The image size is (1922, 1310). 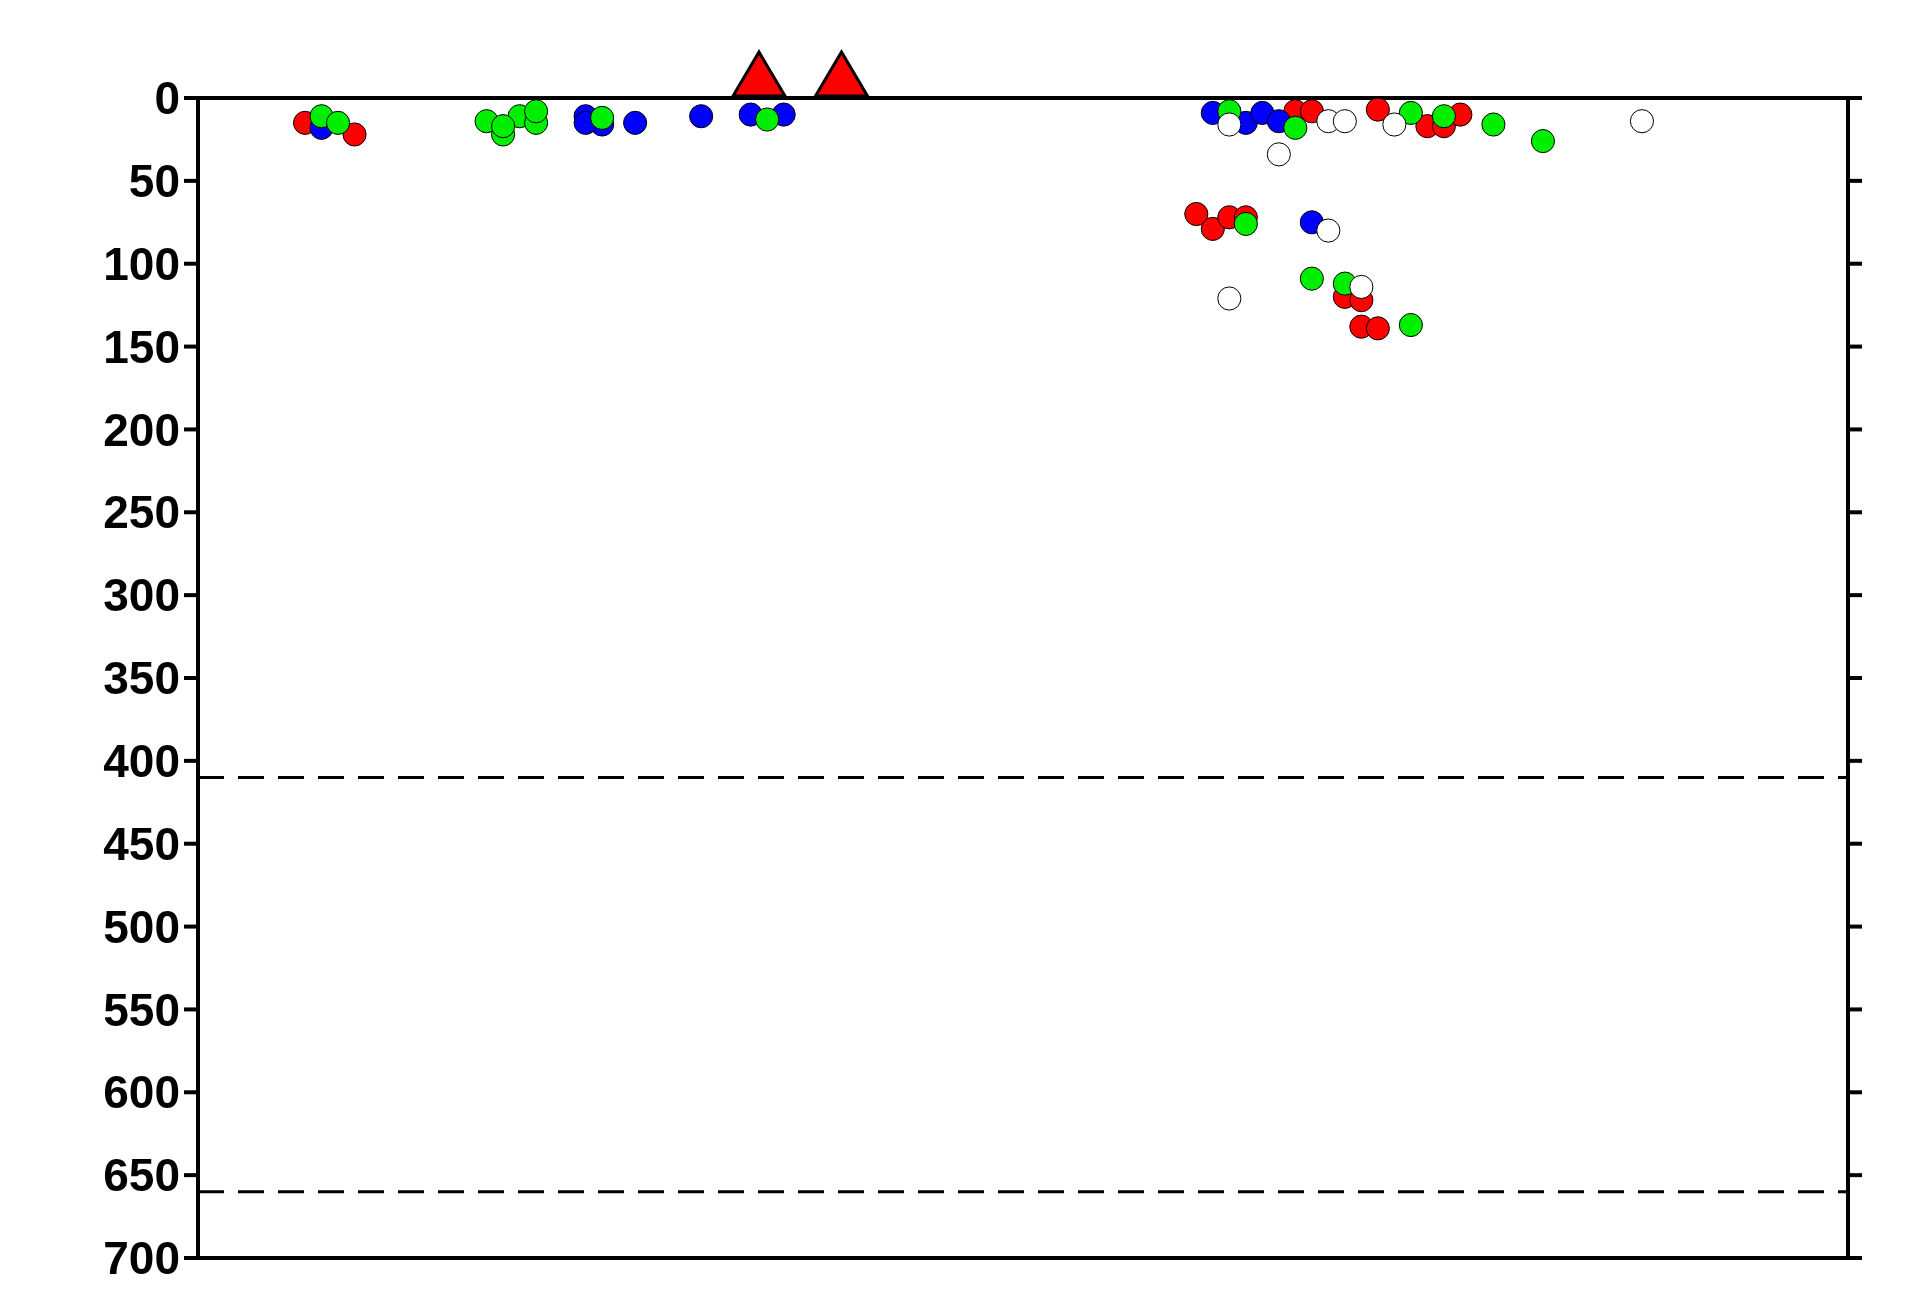 What do you see at coordinates (154, 180) in the screenshot?
I see `y-tick-label: 50` at bounding box center [154, 180].